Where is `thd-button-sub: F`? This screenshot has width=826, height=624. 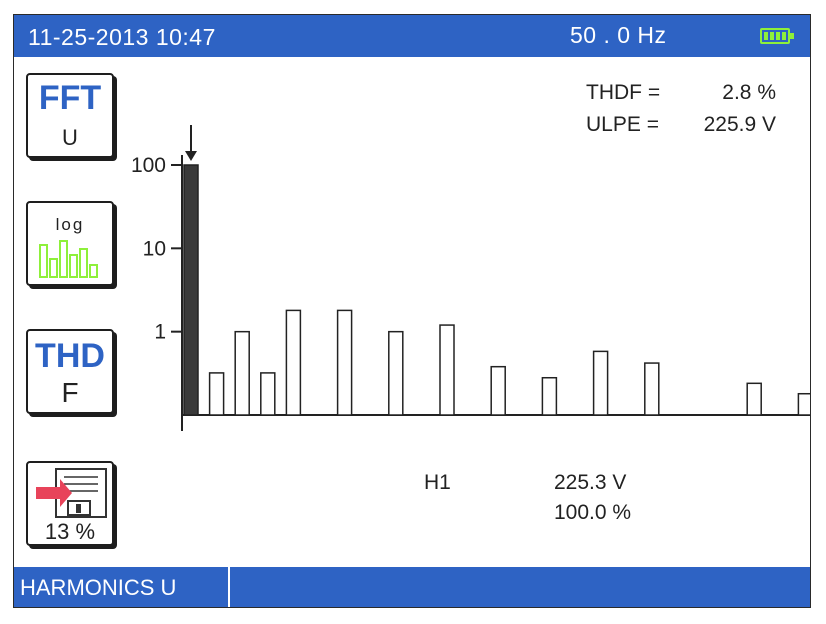 thd-button-sub: F is located at coordinates (70, 392).